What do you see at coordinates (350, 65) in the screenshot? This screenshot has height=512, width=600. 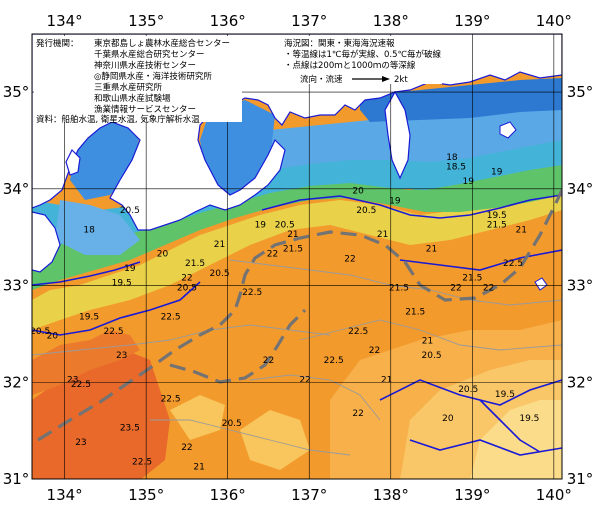 I see `legend-note-2: ・点線は200ｍと1000ｍの等深線` at bounding box center [350, 65].